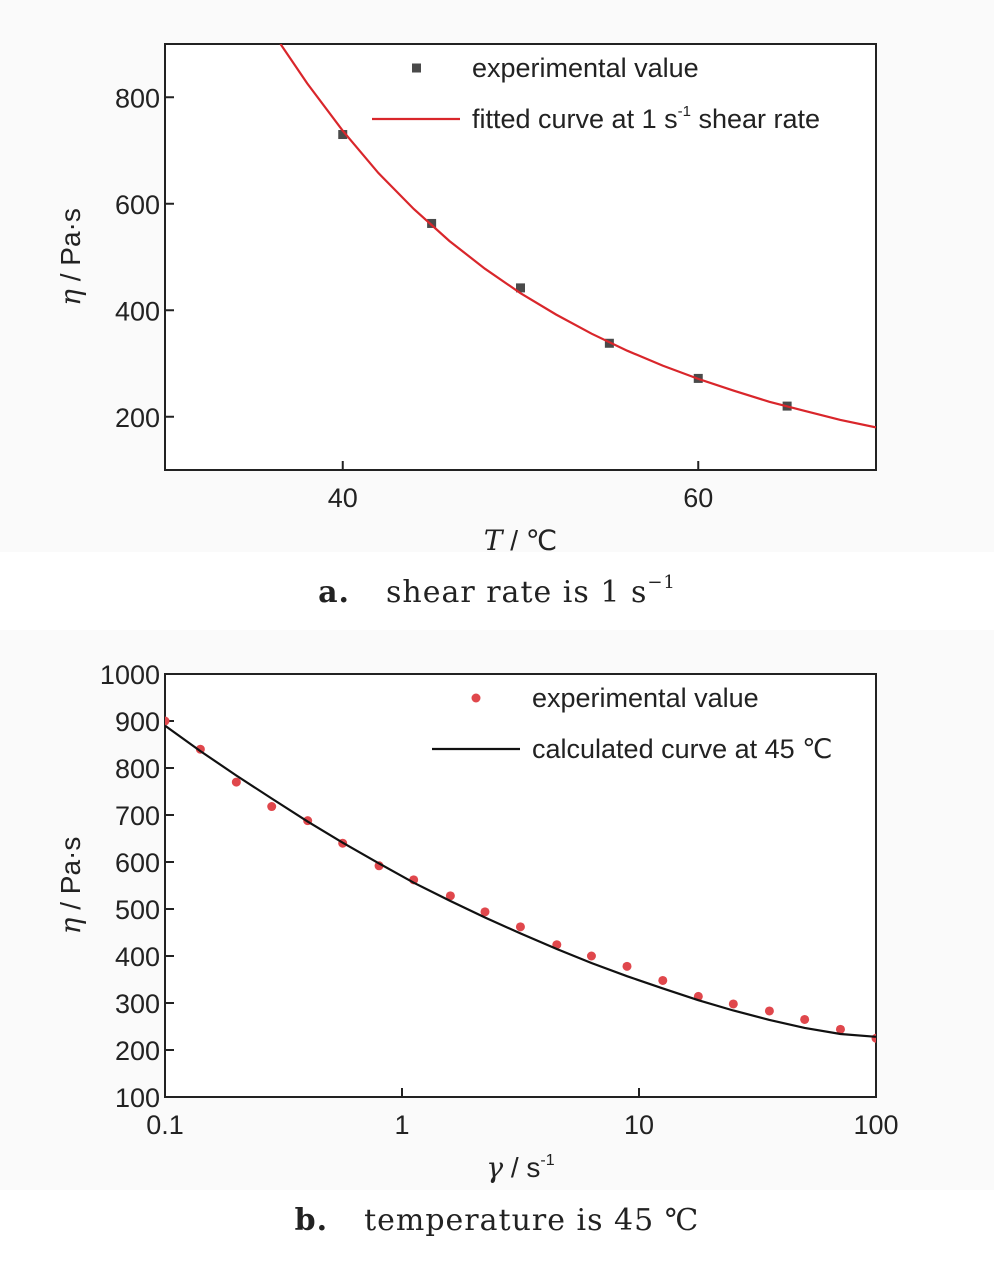 The width and height of the screenshot is (994, 1261). I want to click on legend-label-text: calculated curve at 45 ℃, so click(682, 749).